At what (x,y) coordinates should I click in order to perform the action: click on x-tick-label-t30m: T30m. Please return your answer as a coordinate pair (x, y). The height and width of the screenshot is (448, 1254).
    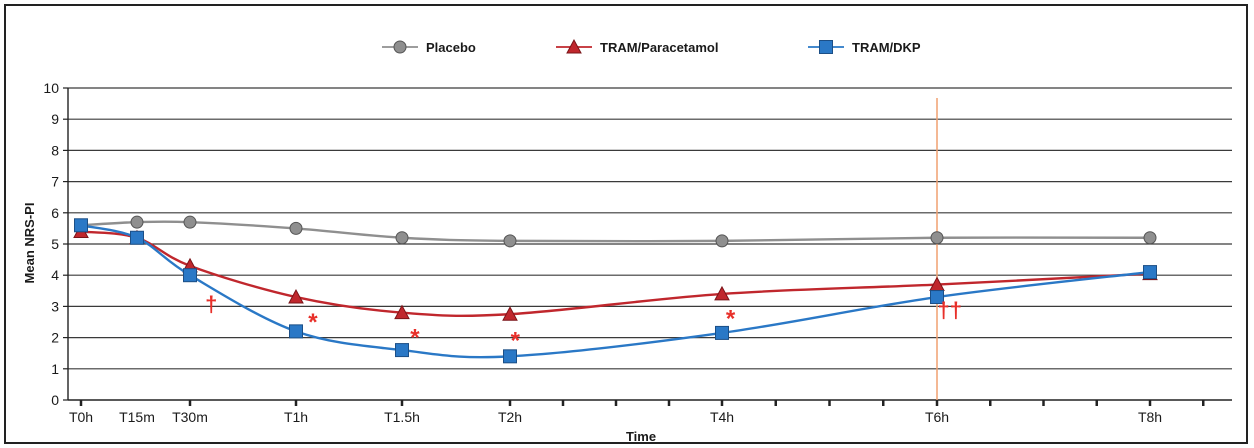
    Looking at the image, I should click on (190, 417).